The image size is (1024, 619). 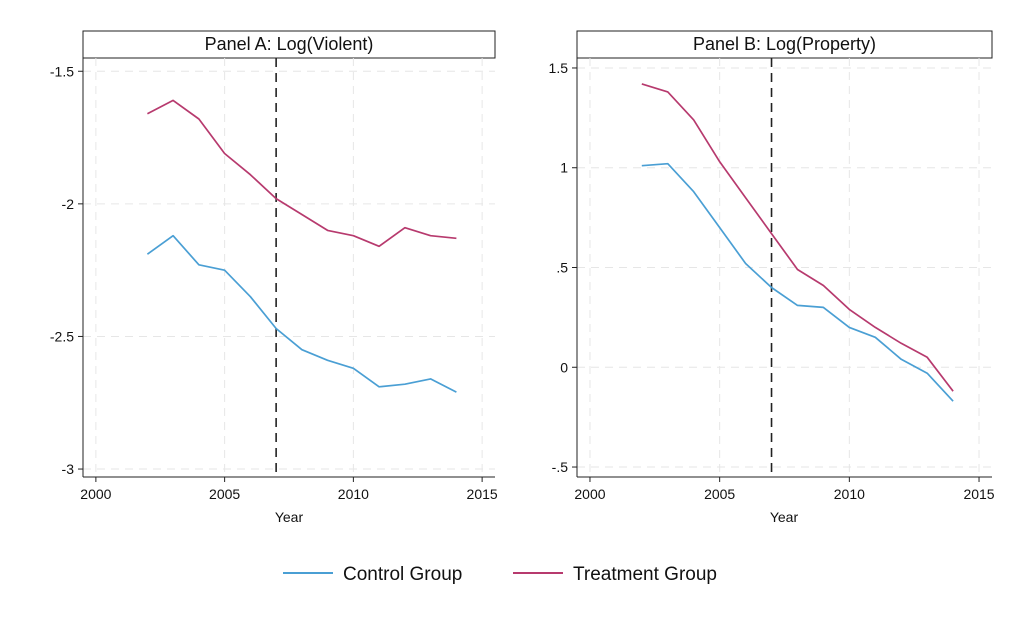 I want to click on y-tick-label: 1.5, so click(x=559, y=68).